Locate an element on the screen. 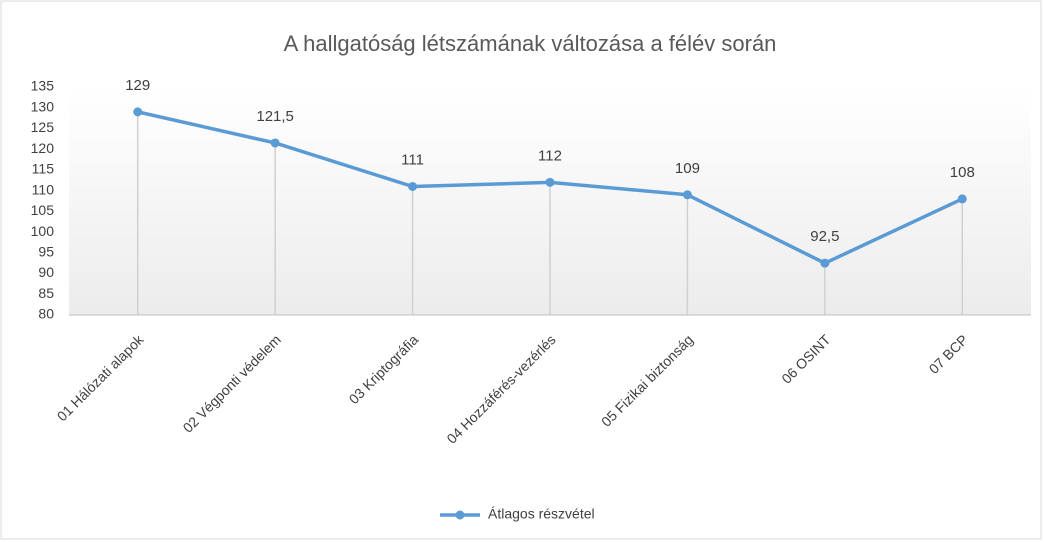  y-tick-label: 110 is located at coordinates (43, 189).